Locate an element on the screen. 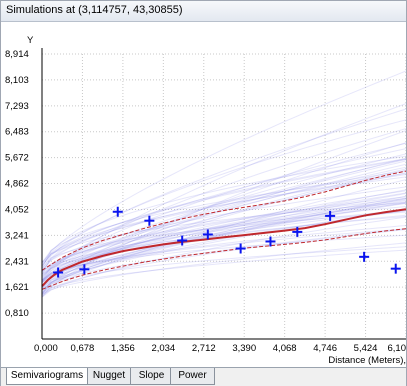 The height and width of the screenshot is (386, 407). y-tick-label: 6,483 is located at coordinates (17, 132).